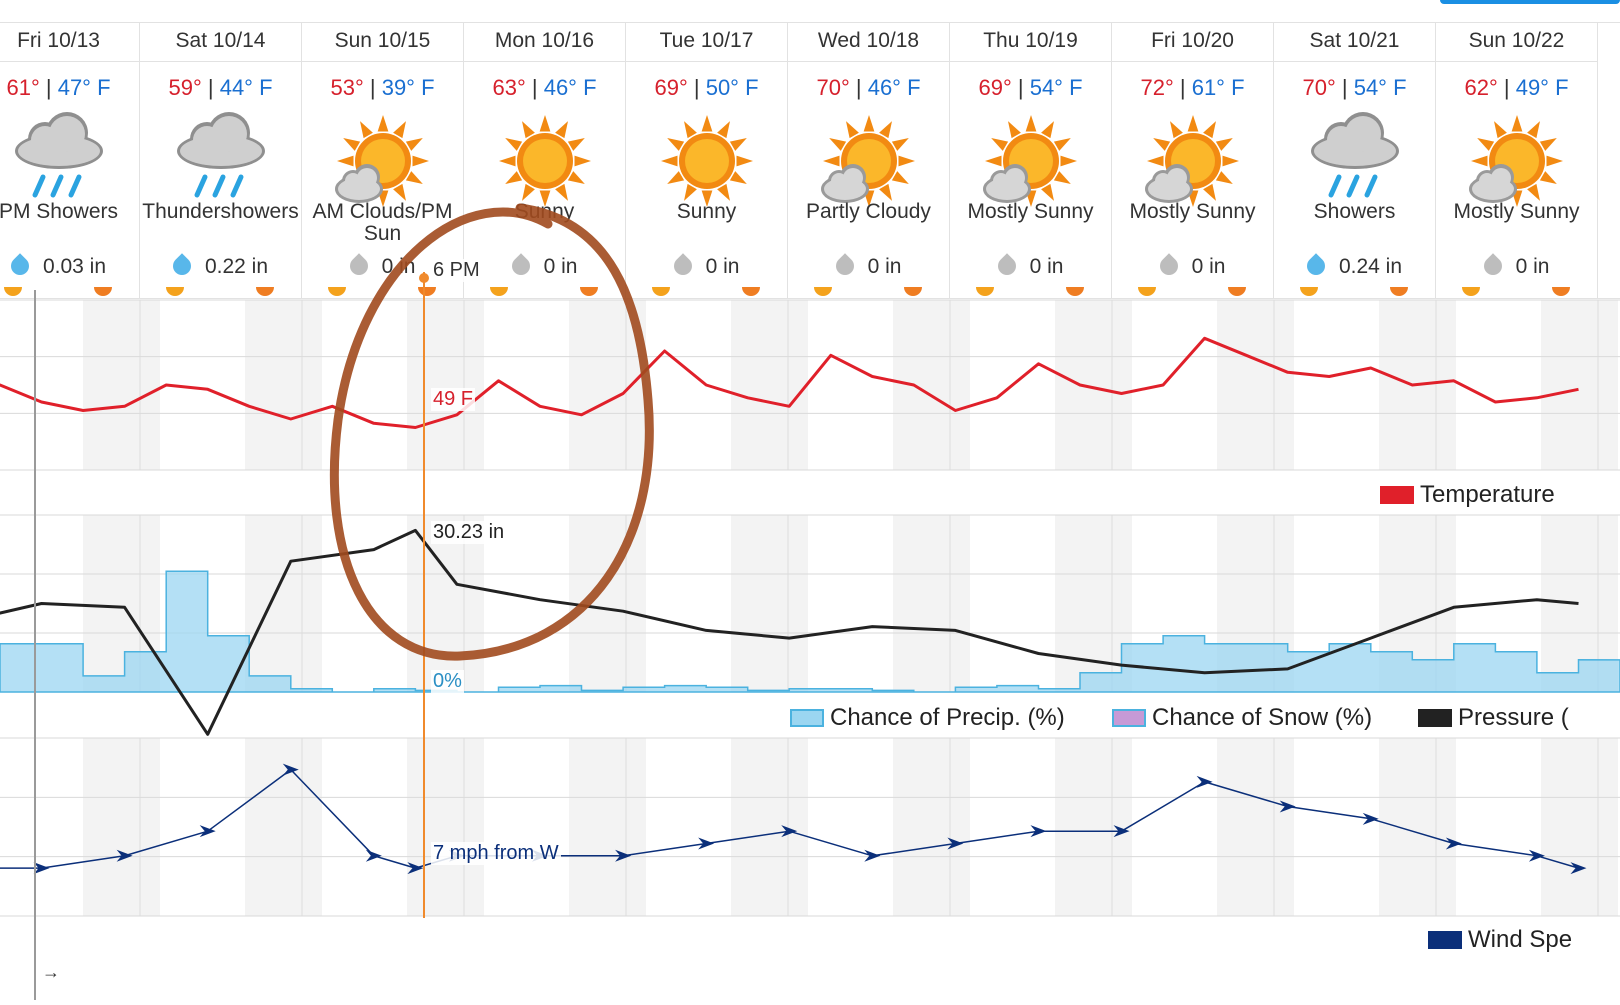  I want to click on legend-precip: Chance of Precip. (%), so click(927, 718).